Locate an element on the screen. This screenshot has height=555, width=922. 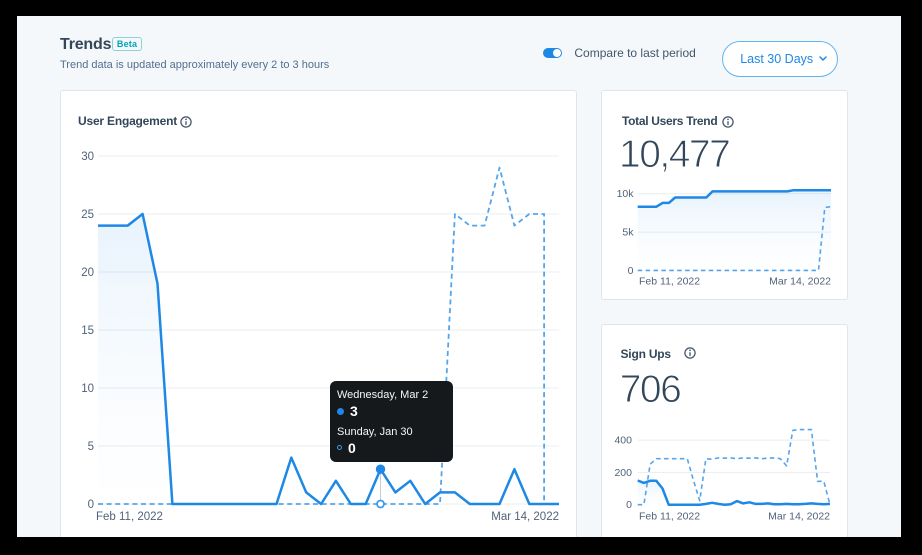
svg-text: 200 is located at coordinates (623, 473).